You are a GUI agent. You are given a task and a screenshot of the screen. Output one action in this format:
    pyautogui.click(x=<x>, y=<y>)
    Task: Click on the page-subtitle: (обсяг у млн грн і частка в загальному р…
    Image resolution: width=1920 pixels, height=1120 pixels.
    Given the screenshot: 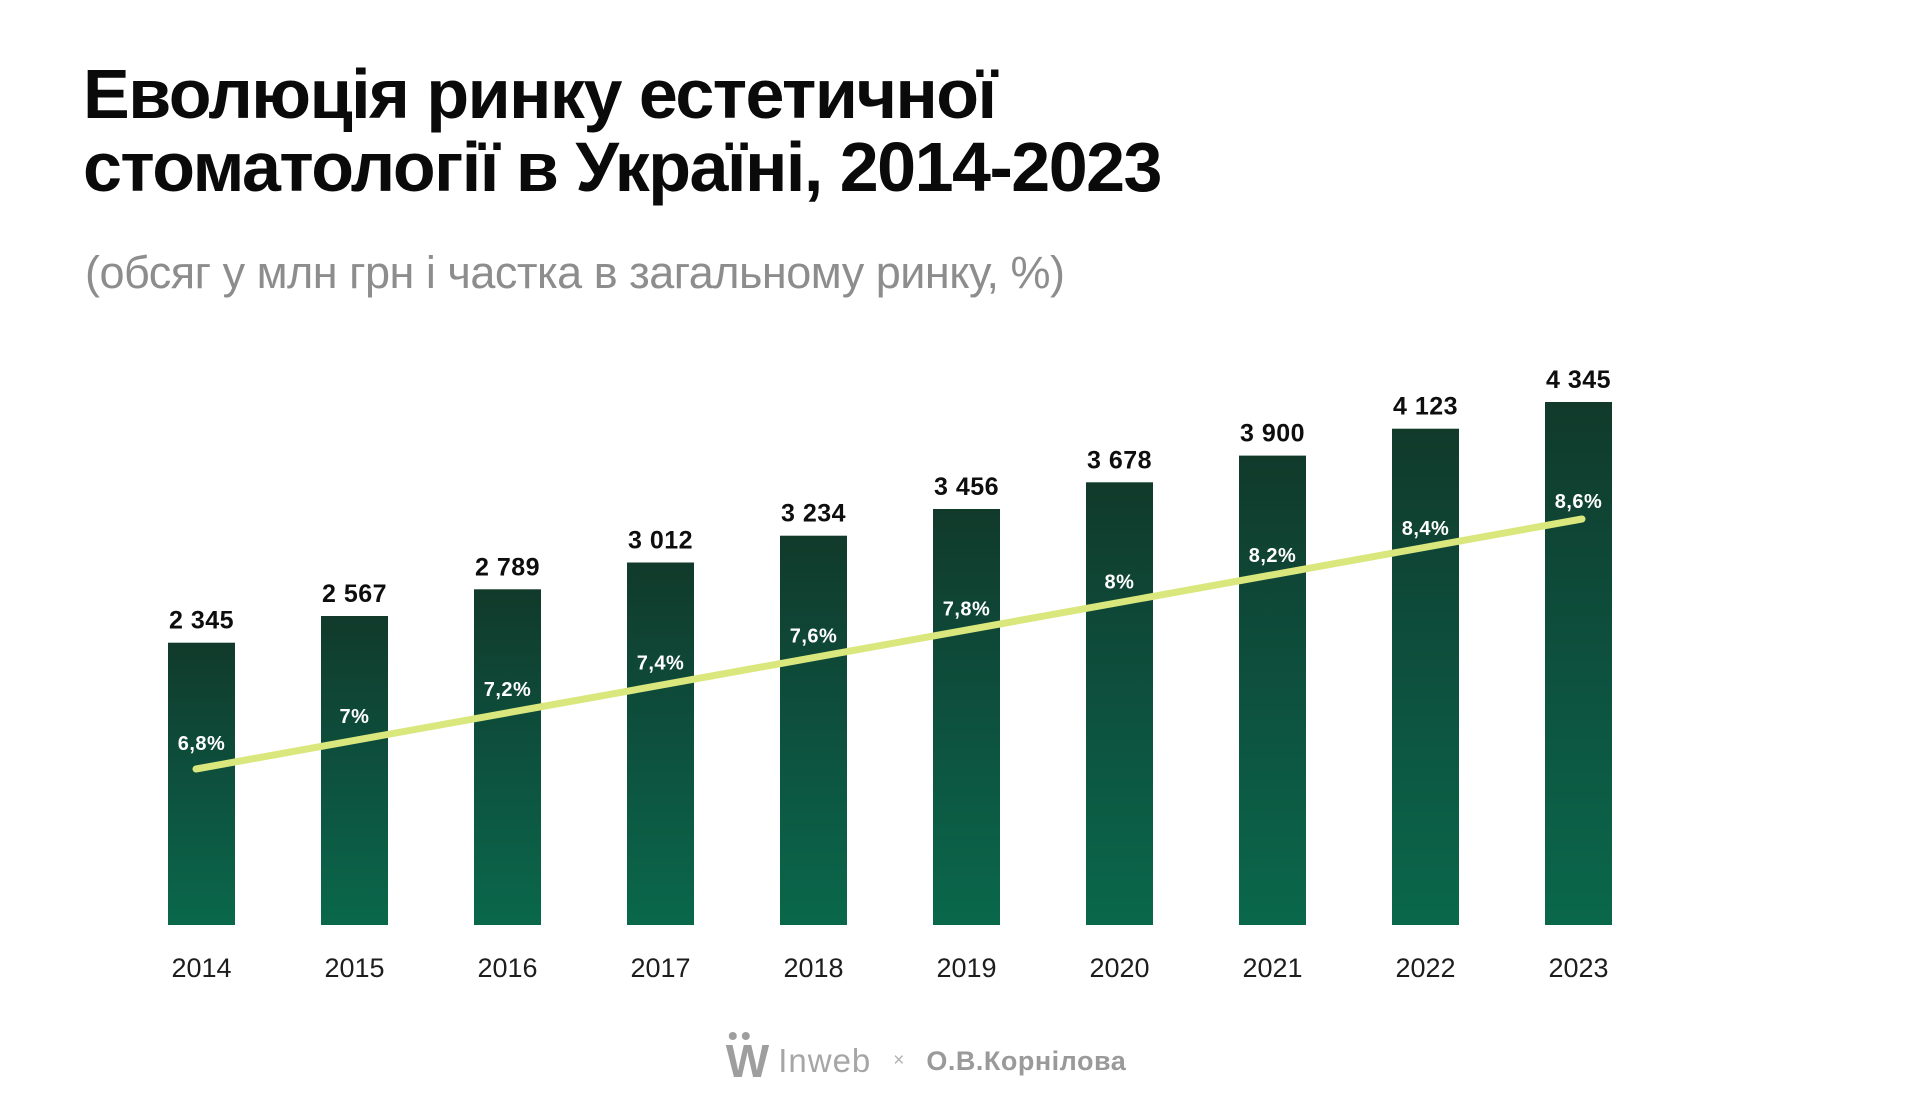 What is the action you would take?
    pyautogui.click(x=575, y=272)
    